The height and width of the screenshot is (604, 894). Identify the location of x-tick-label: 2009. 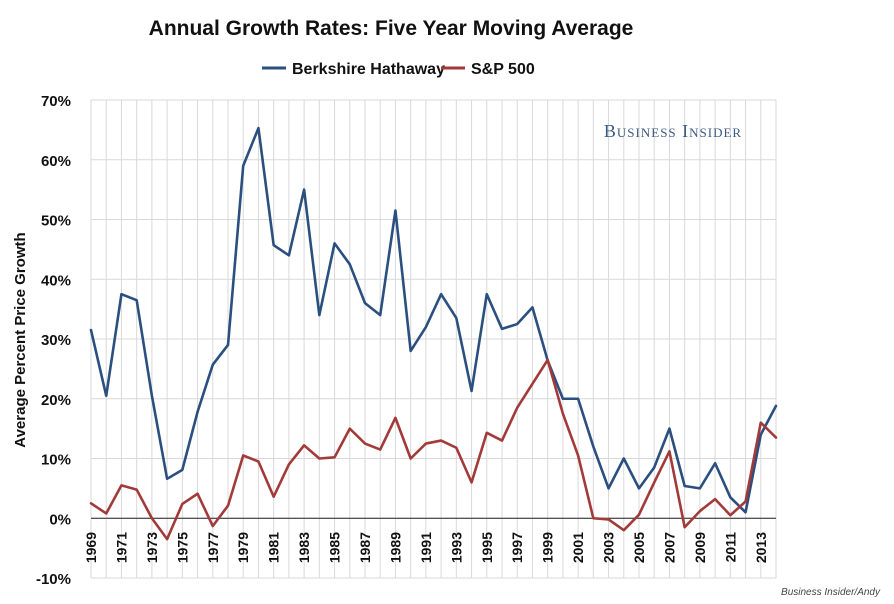
(700, 547).